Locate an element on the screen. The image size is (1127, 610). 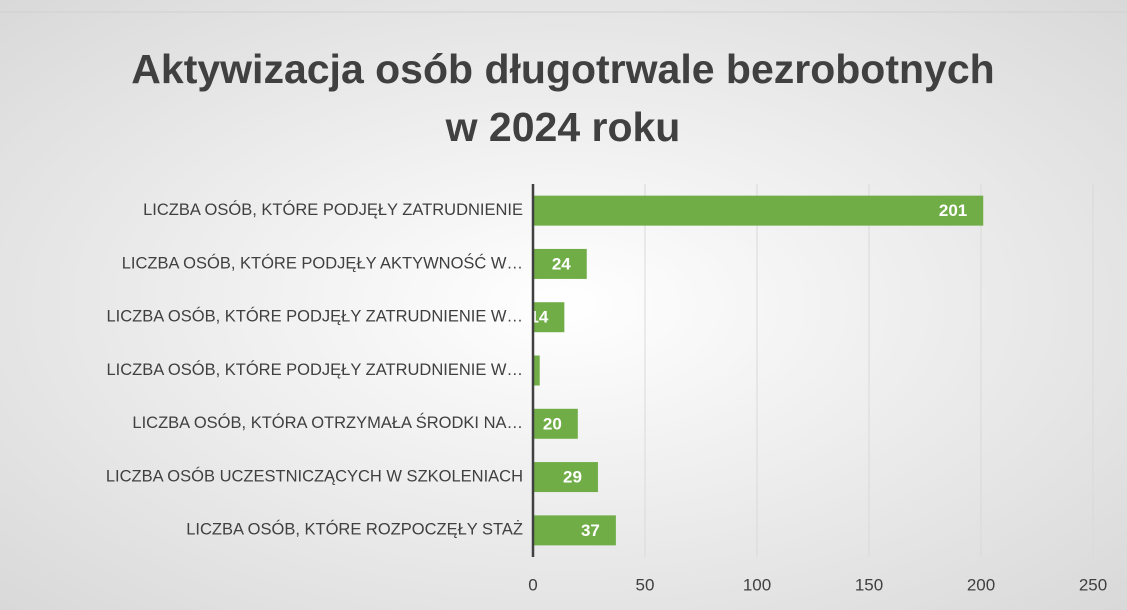
value-label: 20 is located at coordinates (552, 423).